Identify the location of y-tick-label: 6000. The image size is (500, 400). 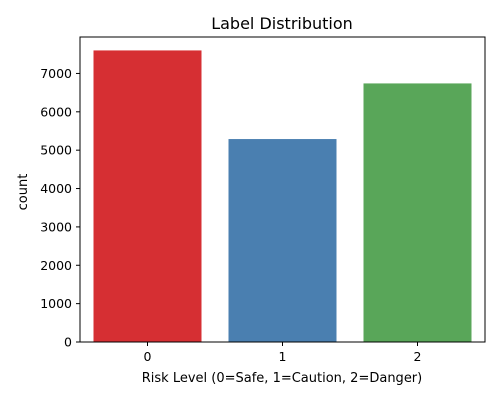
(56, 111).